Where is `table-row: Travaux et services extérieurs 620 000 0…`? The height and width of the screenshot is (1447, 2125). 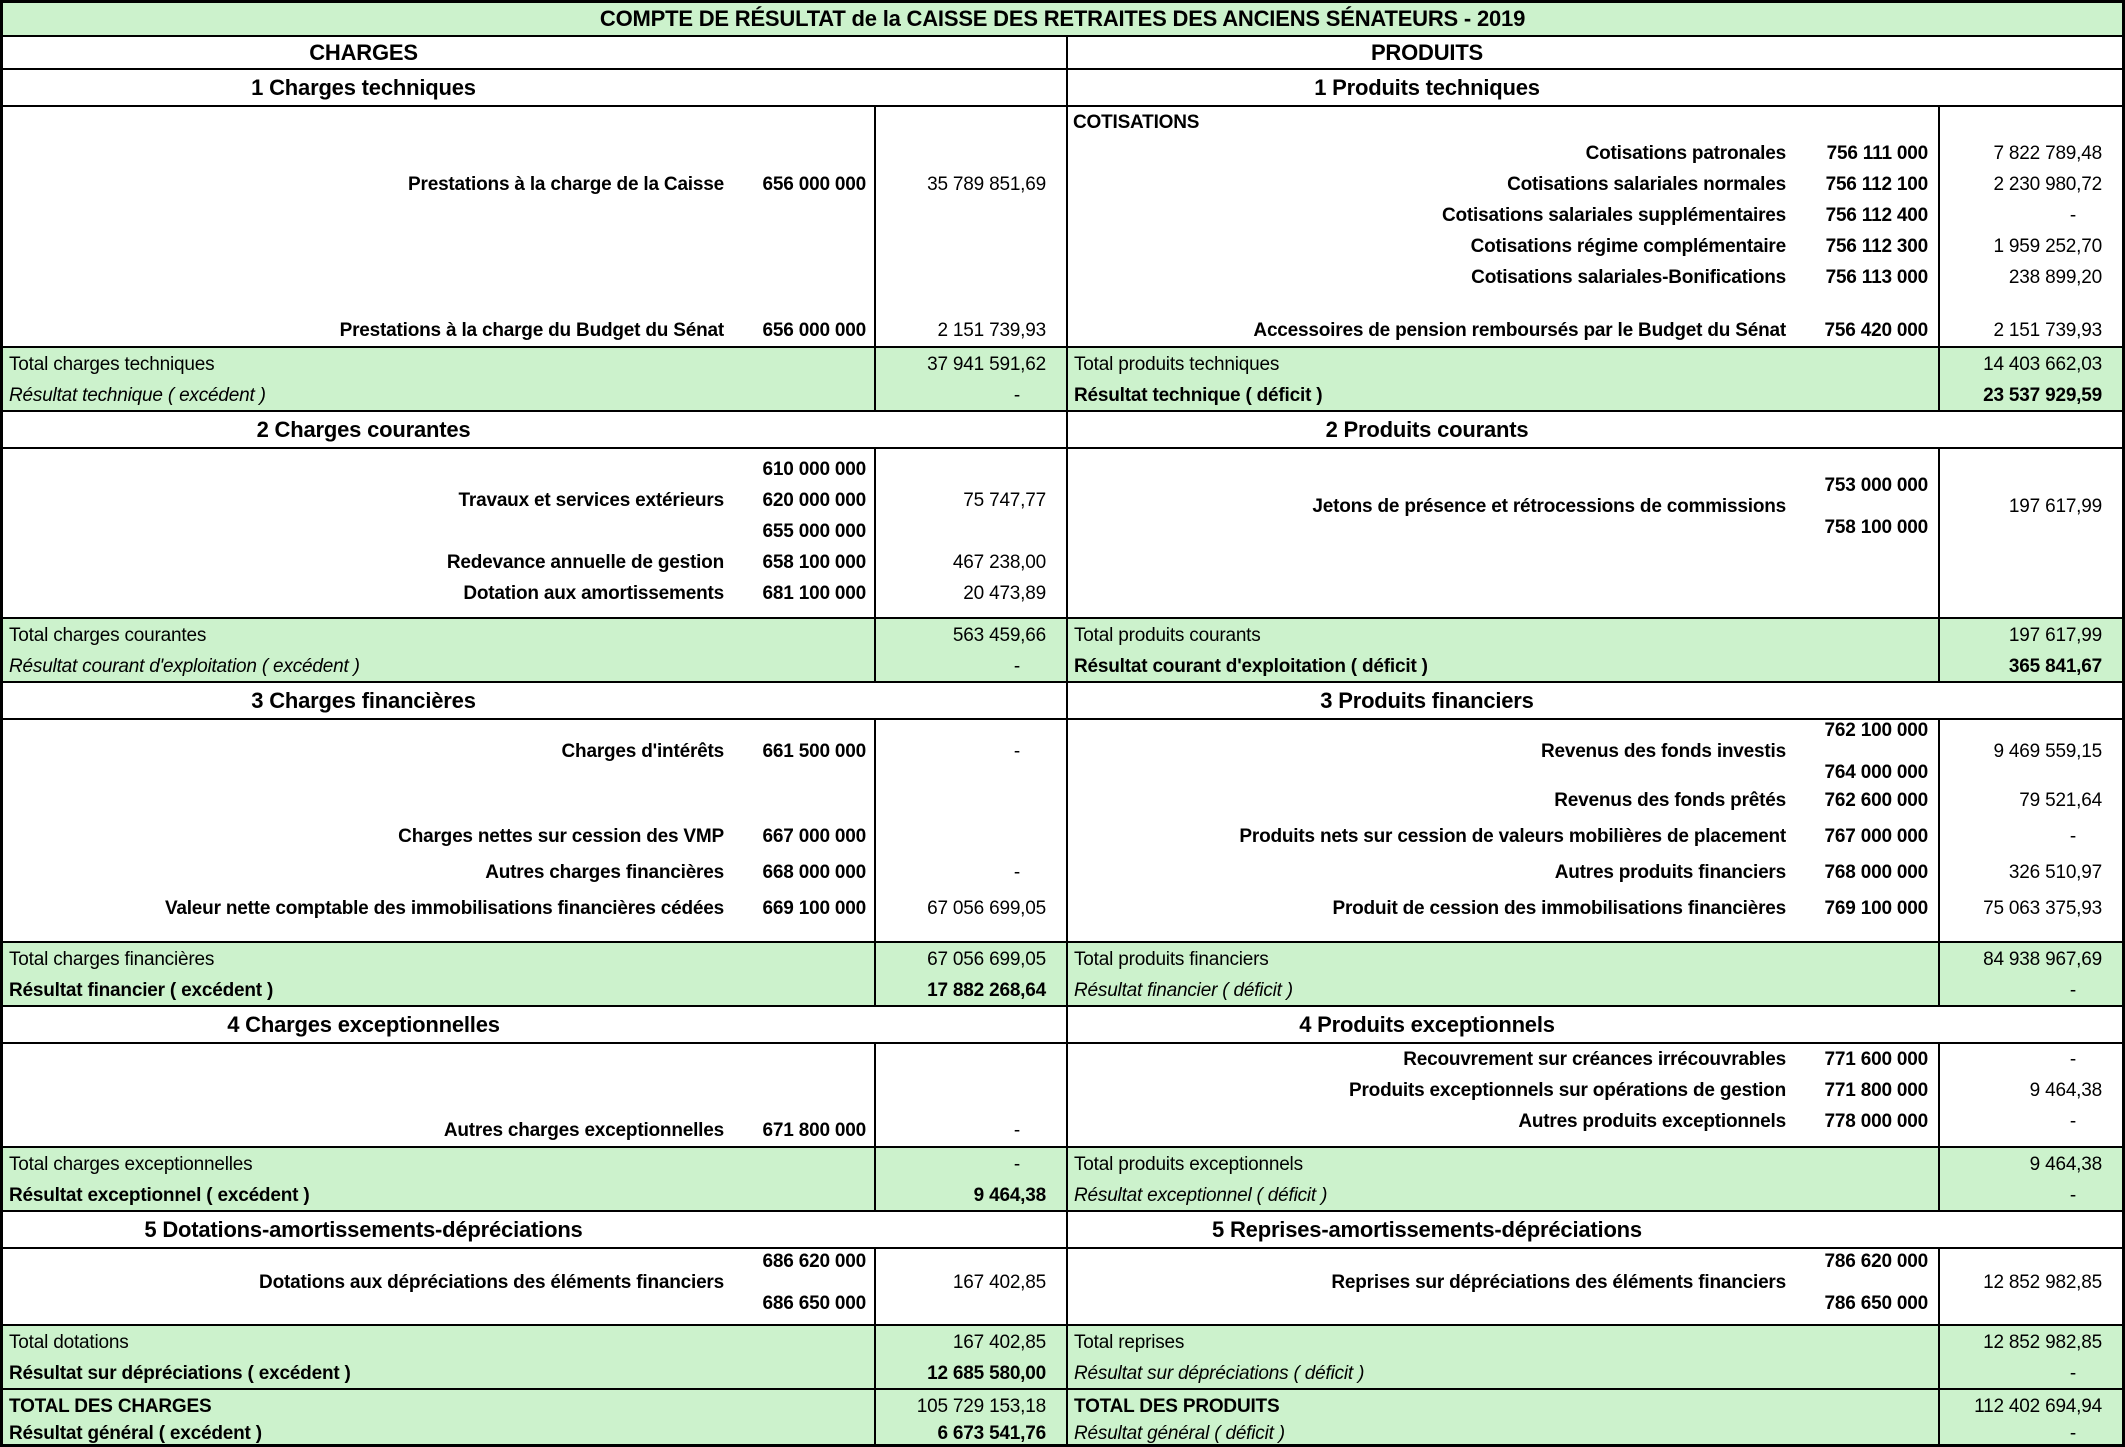 table-row: Travaux et services extérieurs 620 000 0… is located at coordinates (534, 500).